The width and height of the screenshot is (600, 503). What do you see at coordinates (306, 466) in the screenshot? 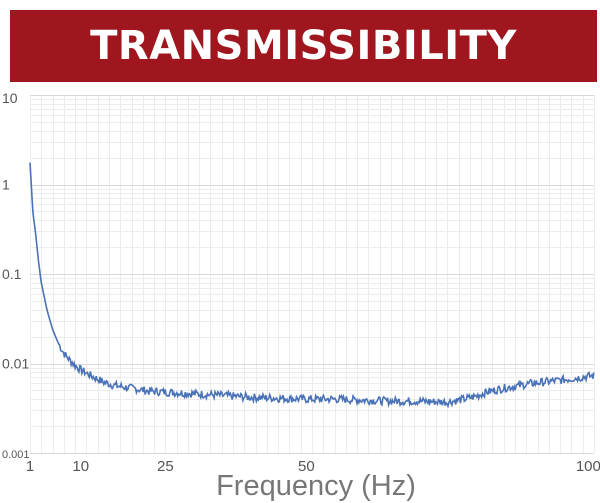
I see `x-tick-label: 50` at bounding box center [306, 466].